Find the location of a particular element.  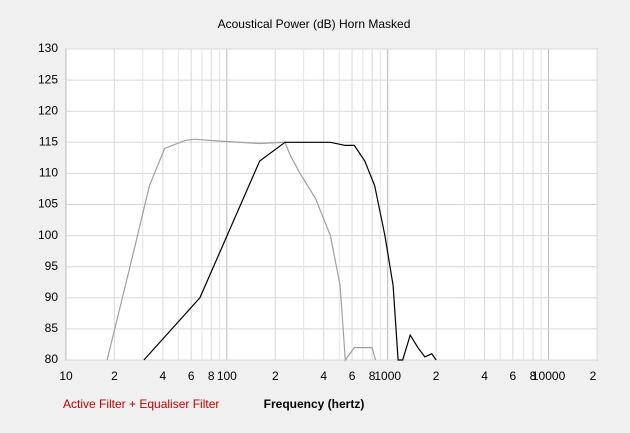

y-tick-label: 115 is located at coordinates (48, 141).